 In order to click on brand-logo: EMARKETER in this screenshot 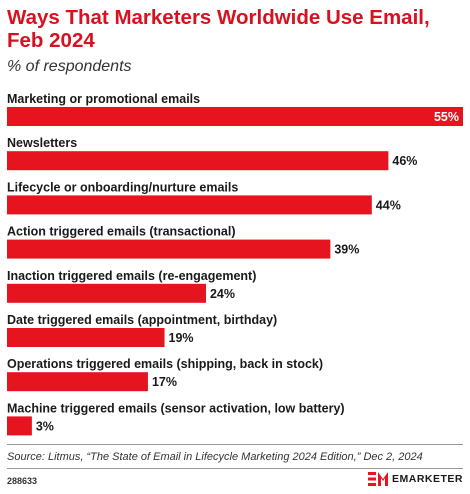, I will do `click(415, 479)`.